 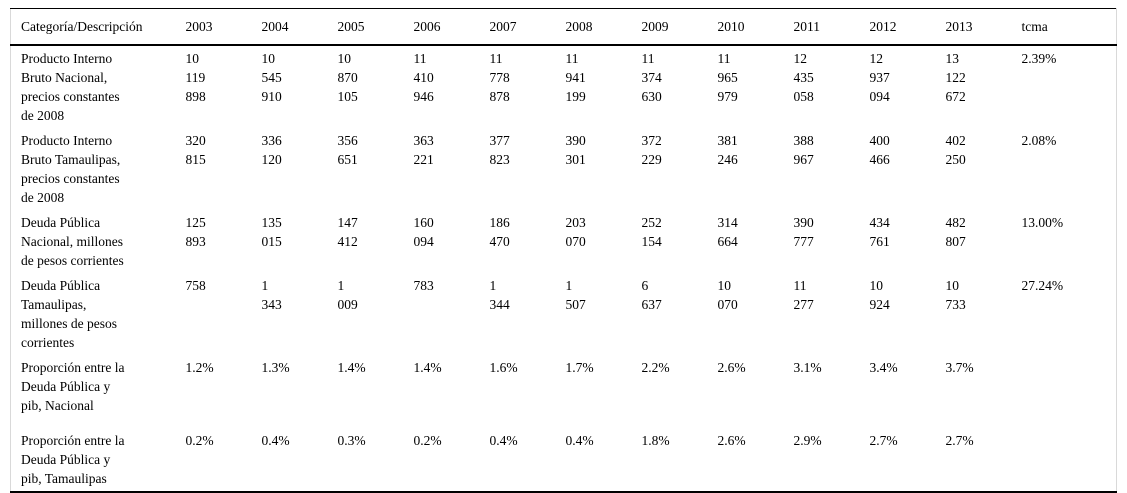 I want to click on table-cell: 12 937 094, so click(x=879, y=77).